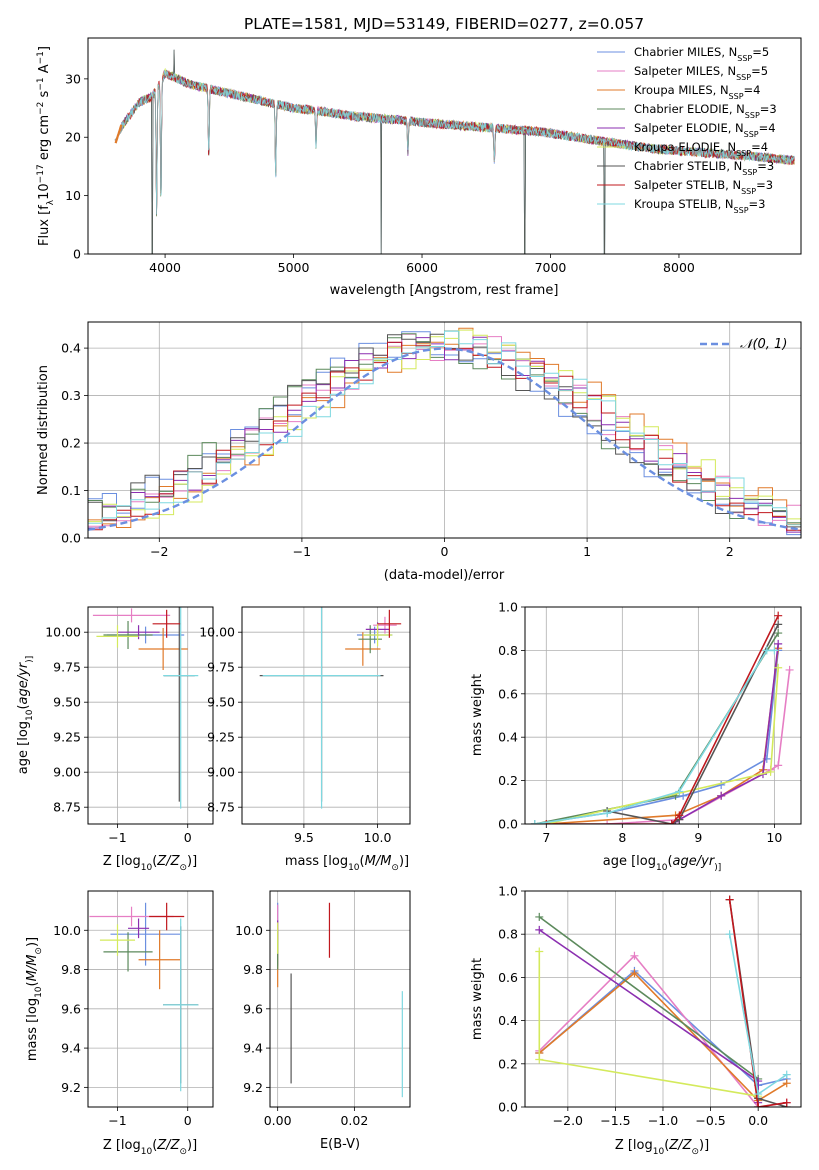  Describe the element at coordinates (679, 267) in the screenshot. I see `x-tick-label: 8000` at that location.